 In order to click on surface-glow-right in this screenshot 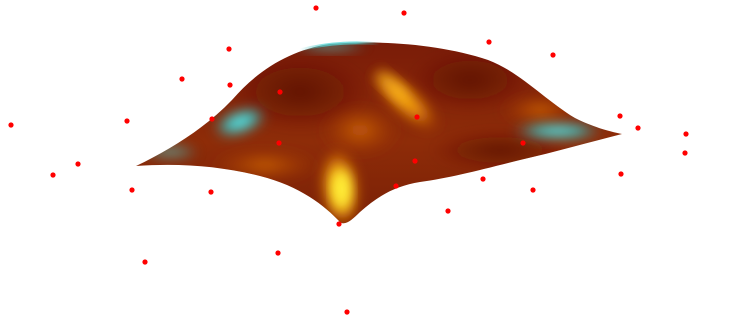, I will do `click(540, 110)`.